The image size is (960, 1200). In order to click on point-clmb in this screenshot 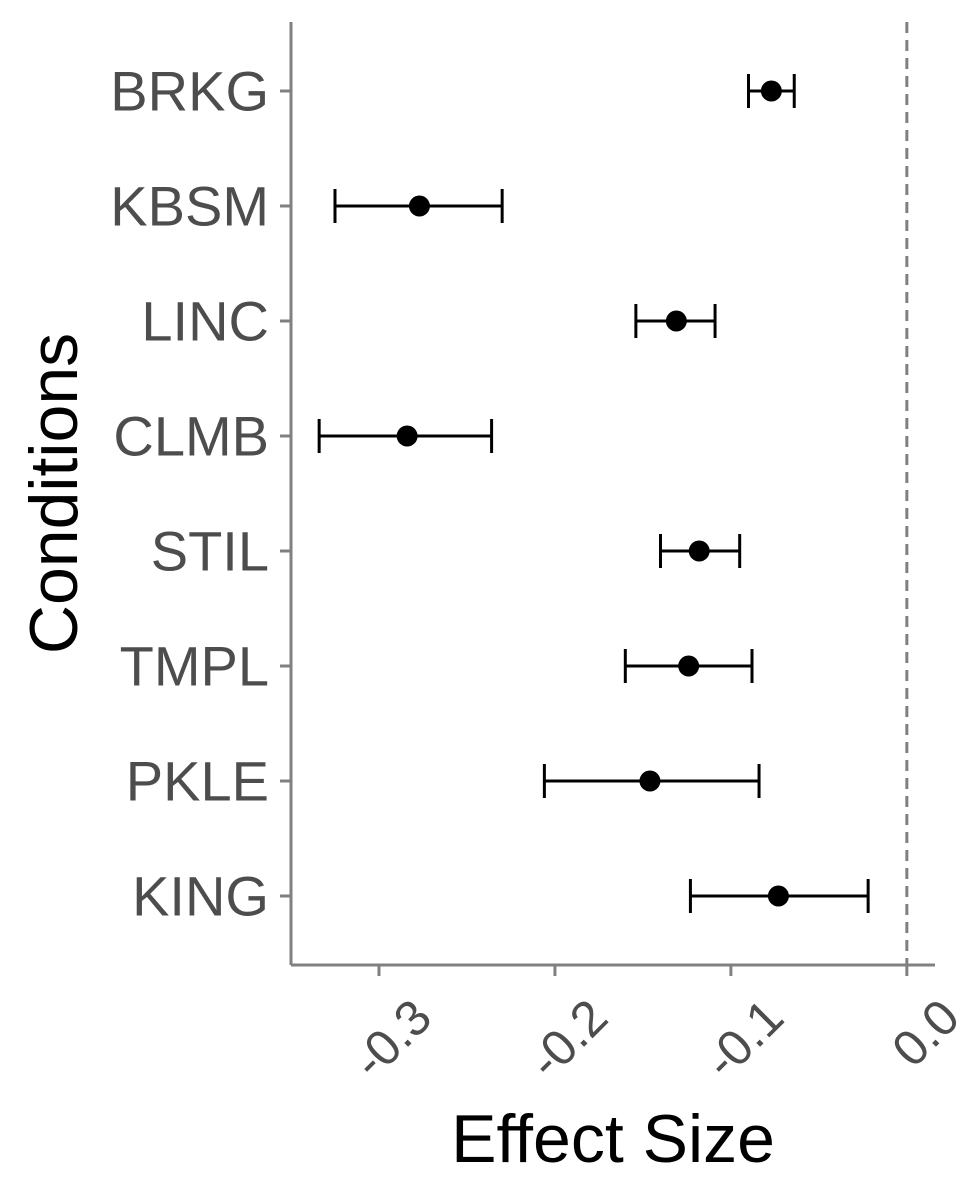, I will do `click(407, 436)`.